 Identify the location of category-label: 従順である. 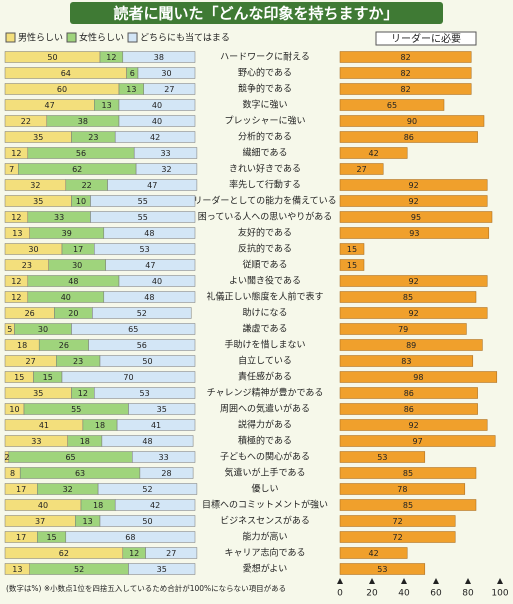
(265, 265).